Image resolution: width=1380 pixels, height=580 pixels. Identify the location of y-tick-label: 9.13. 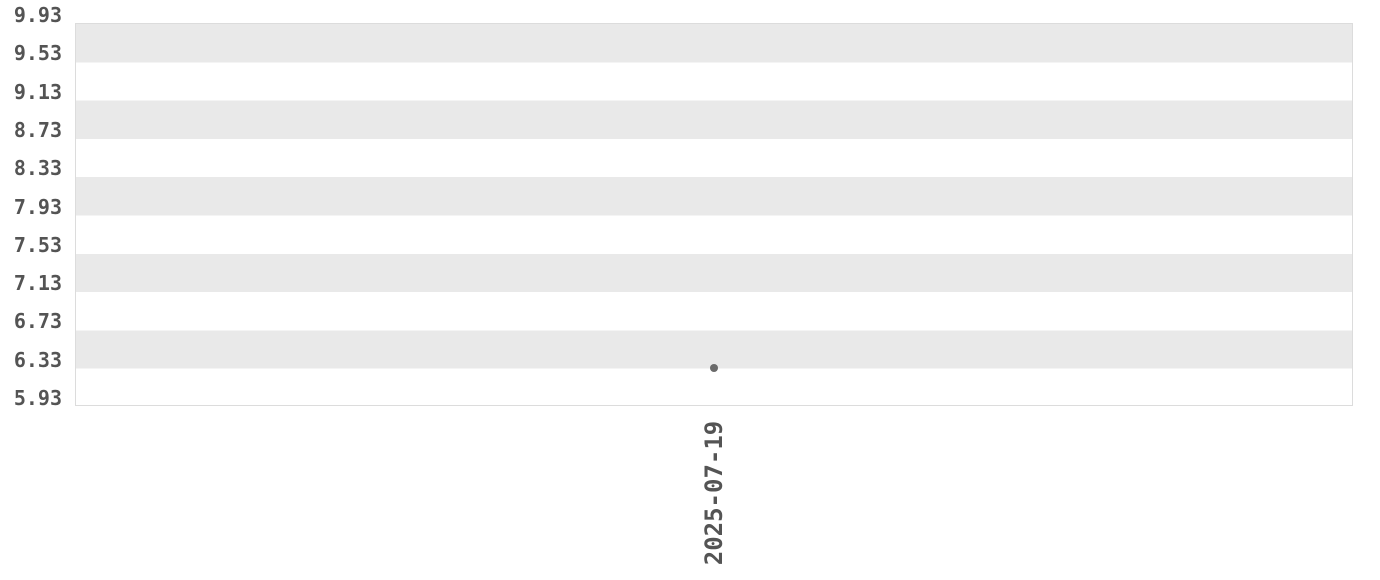
(37, 91).